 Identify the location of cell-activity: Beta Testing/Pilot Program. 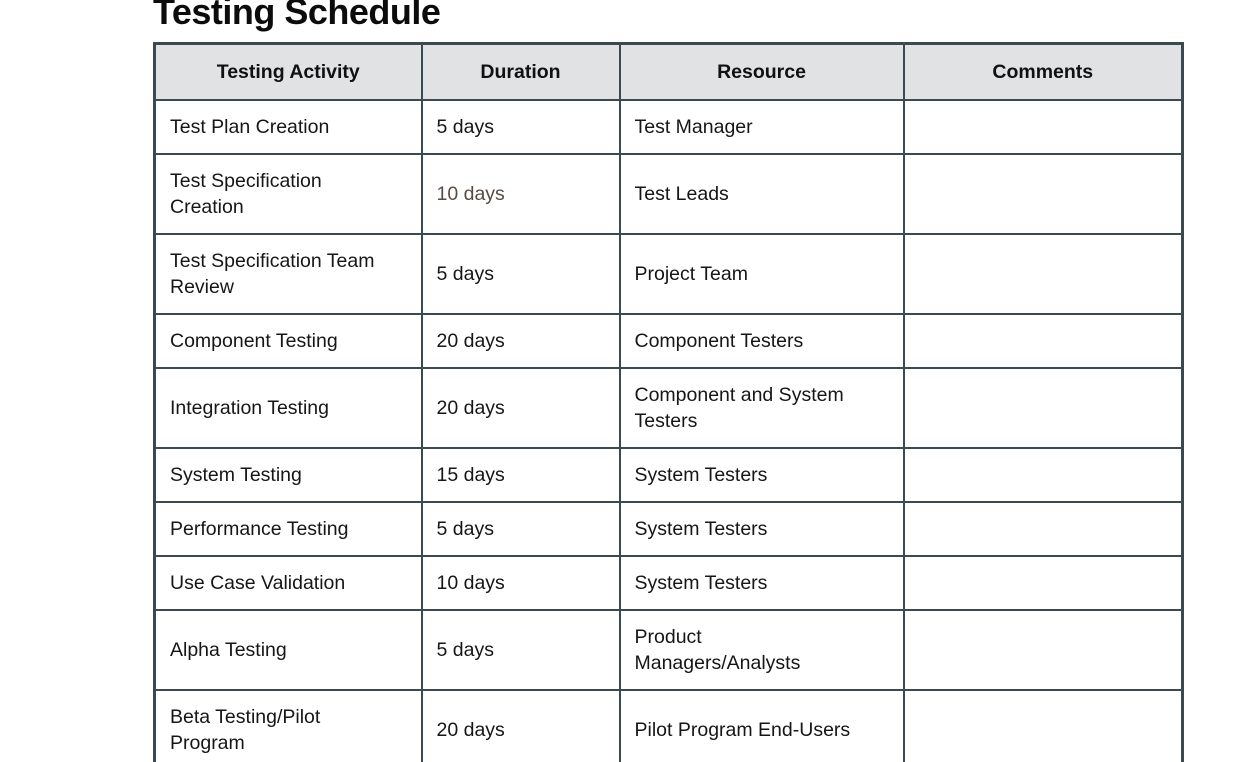
(288, 725).